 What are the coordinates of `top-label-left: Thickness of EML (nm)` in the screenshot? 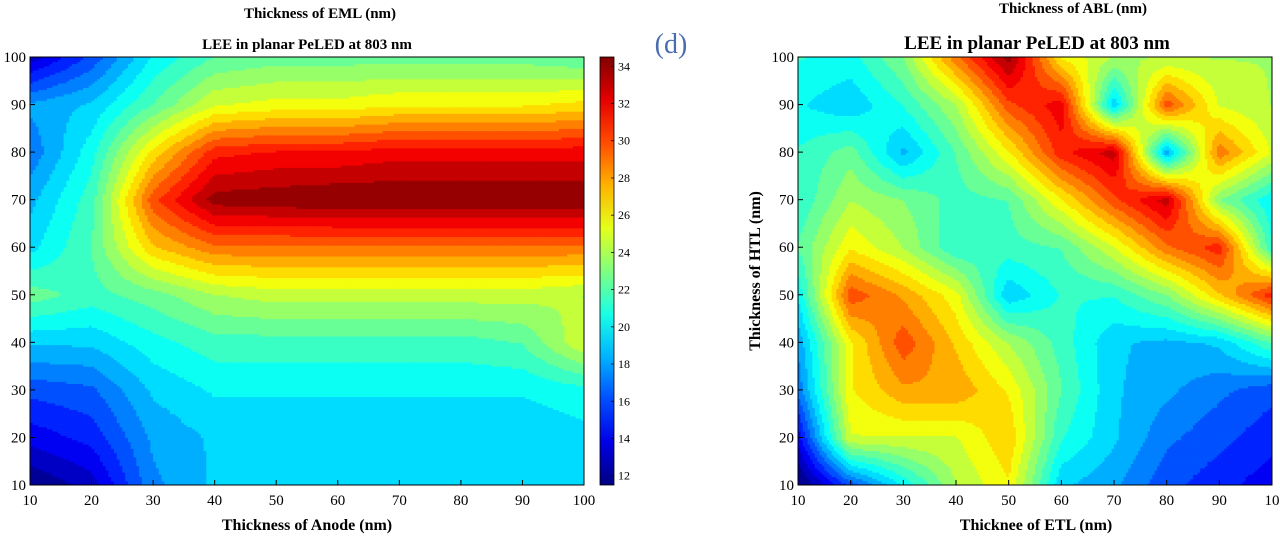 It's located at (320, 14).